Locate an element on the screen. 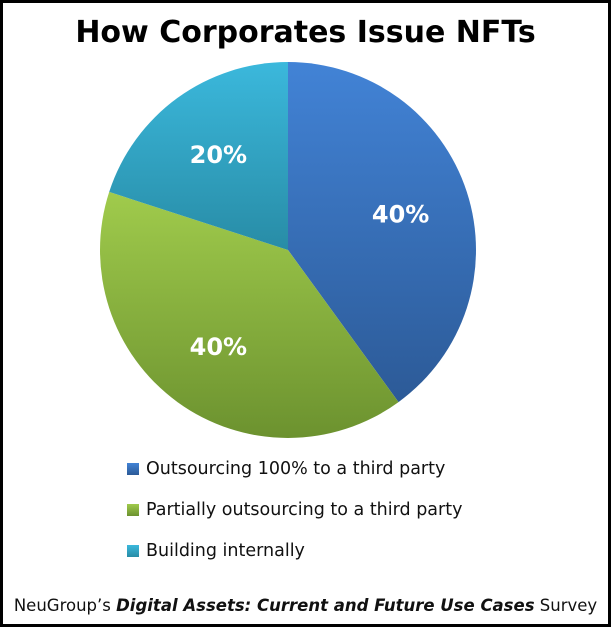  legend-label: Outsourcing 100% to a third party is located at coordinates (296, 469).